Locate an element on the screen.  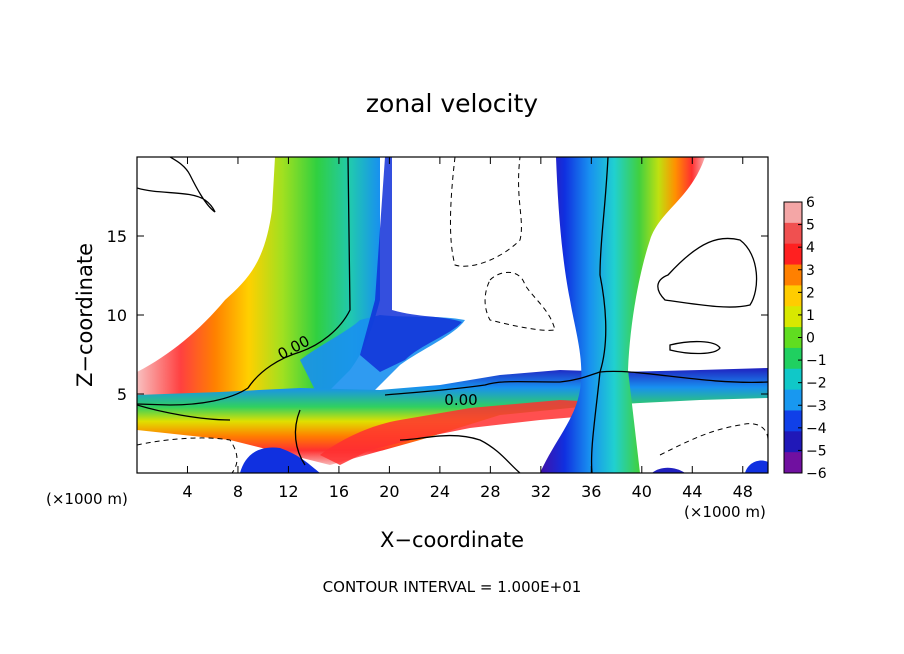
y-tick-label: 15 is located at coordinates (117, 236).